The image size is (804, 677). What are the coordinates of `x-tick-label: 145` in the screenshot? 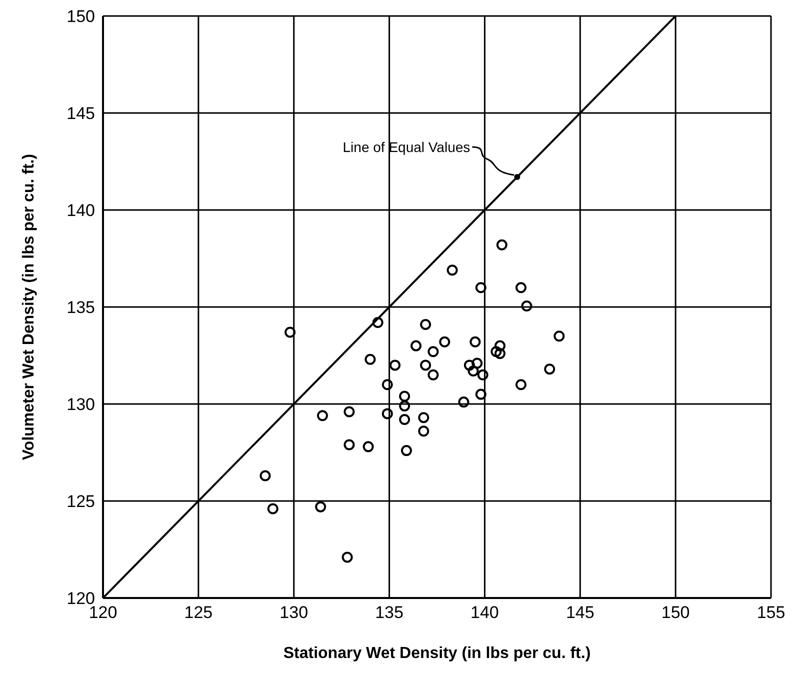 It's located at (580, 612).